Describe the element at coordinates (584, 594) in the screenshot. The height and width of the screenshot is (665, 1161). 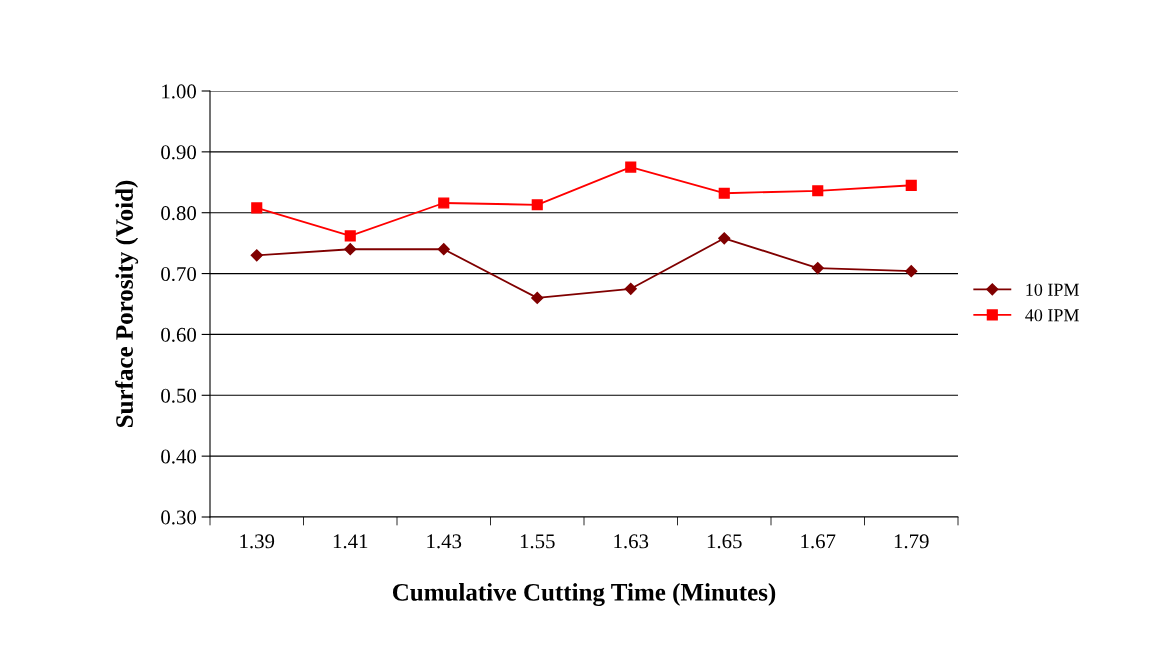
I see `x-axis-title: Cumulative Cutting Time (Minutes)` at that location.